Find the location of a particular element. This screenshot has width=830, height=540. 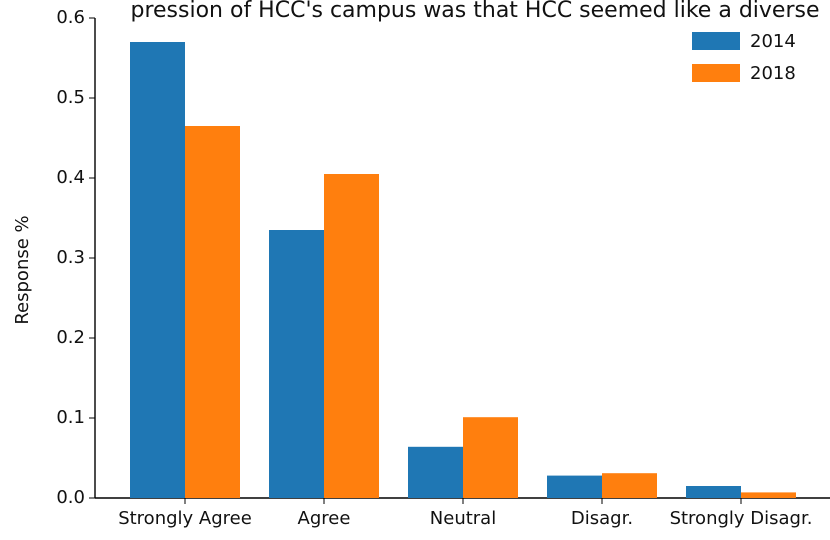

y-tick-label: 0.2 is located at coordinates (70, 337).